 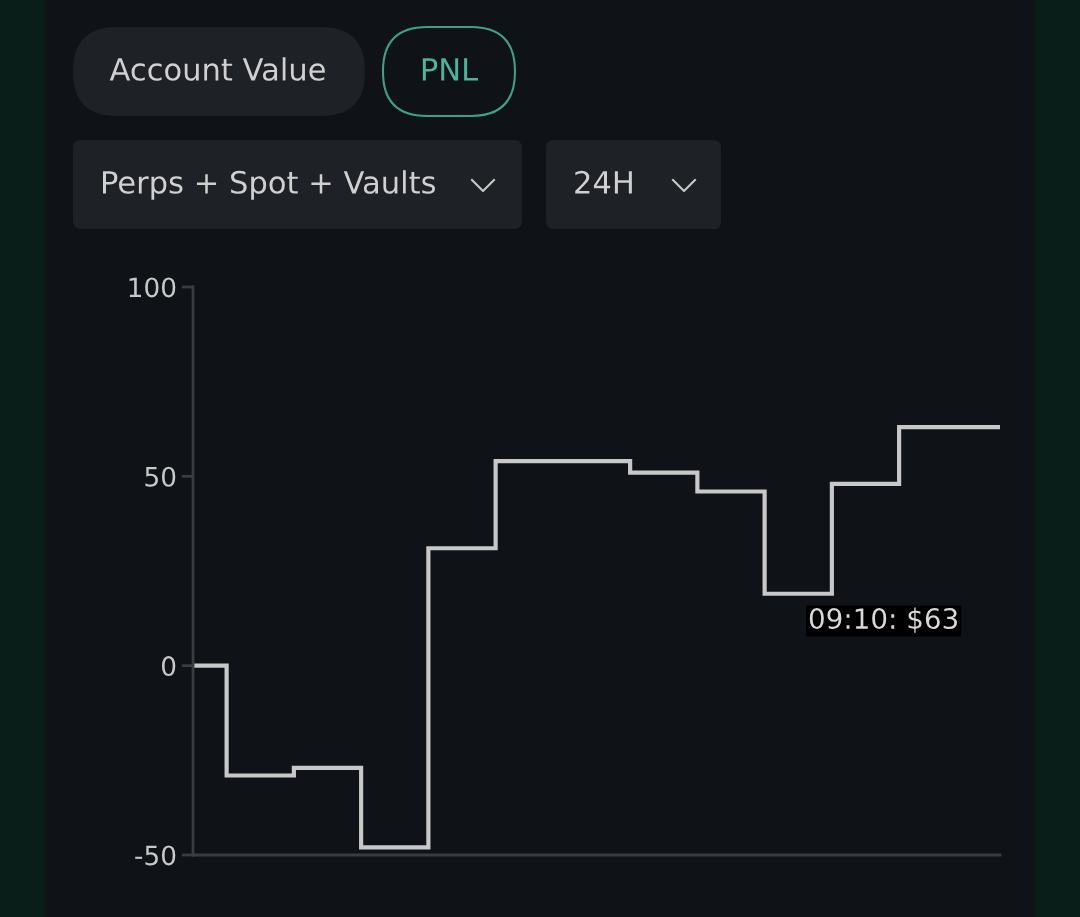 I want to click on y-tick-label: 0, so click(x=168, y=666).